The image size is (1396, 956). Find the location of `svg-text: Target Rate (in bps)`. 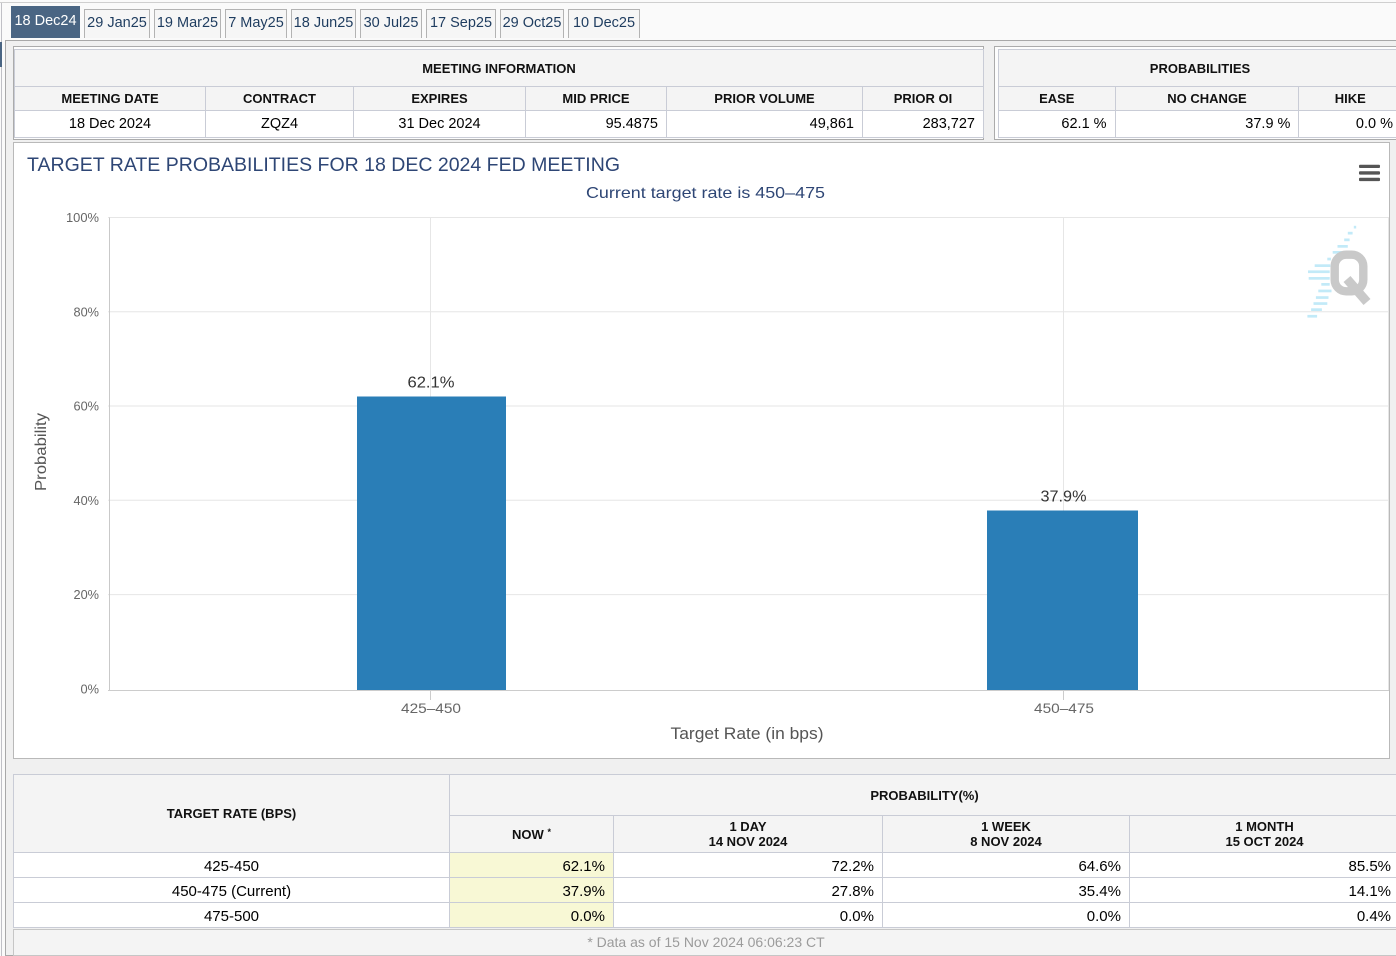

svg-text: Target Rate (in bps) is located at coordinates (747, 734).